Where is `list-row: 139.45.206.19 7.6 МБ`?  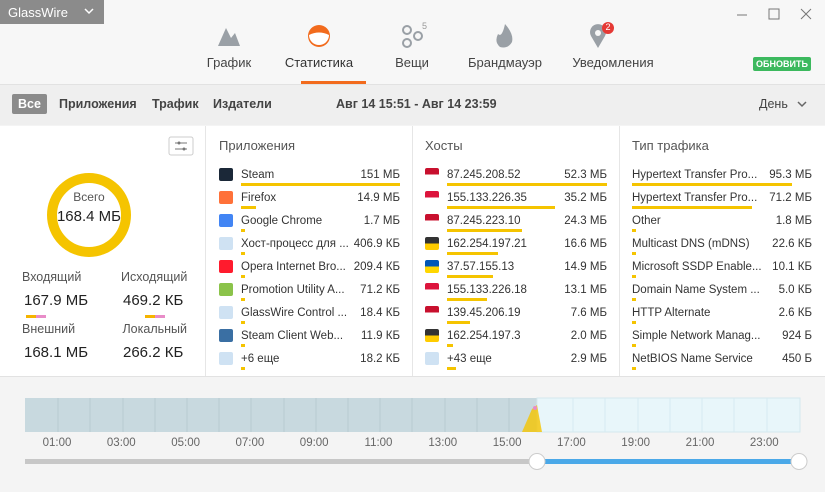 list-row: 139.45.206.19 7.6 МБ is located at coordinates (516, 314).